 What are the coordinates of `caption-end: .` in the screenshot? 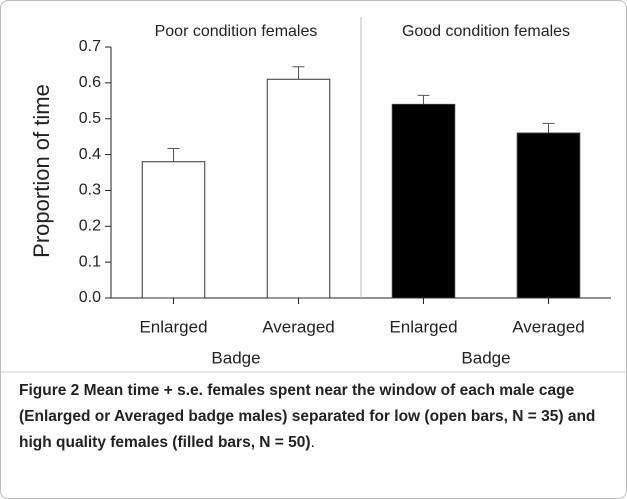 It's located at (312, 442).